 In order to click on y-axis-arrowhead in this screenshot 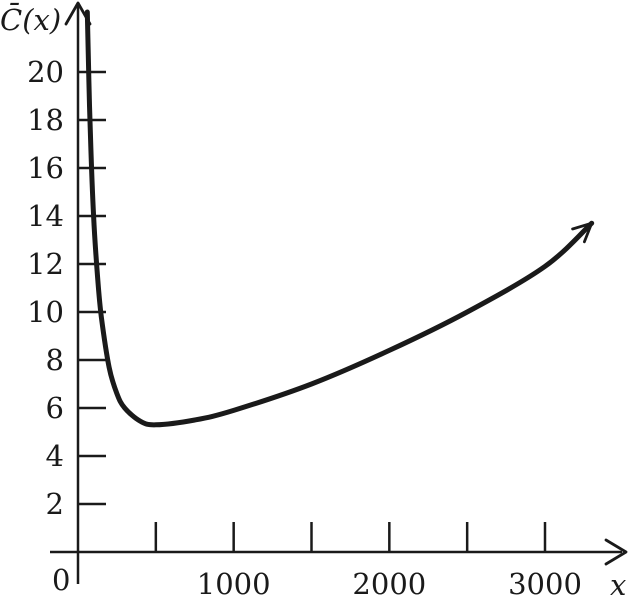, I will do `click(78, 13)`.